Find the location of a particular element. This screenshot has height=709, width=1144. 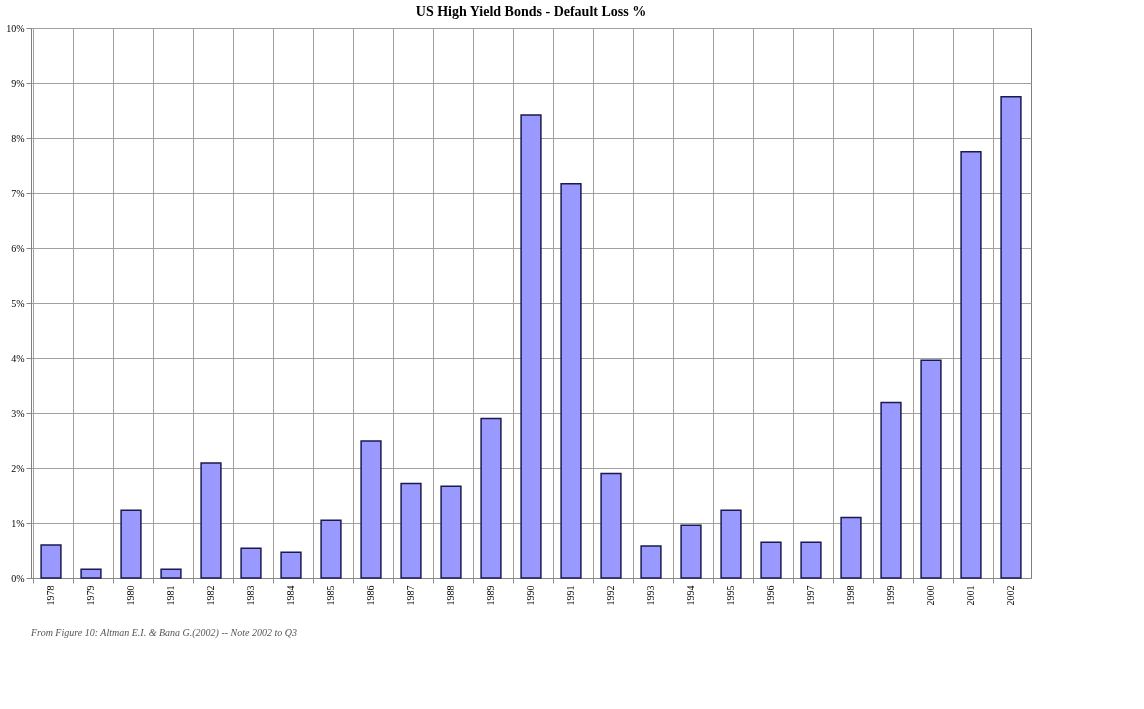

y-tick-label: 4% is located at coordinates (18, 358).